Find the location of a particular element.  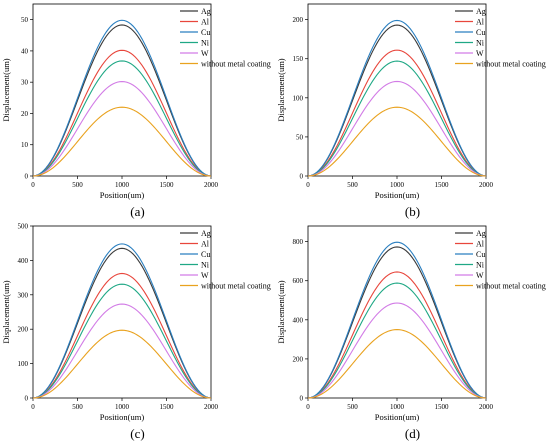

y-tick-label: 30 is located at coordinates (25, 83).